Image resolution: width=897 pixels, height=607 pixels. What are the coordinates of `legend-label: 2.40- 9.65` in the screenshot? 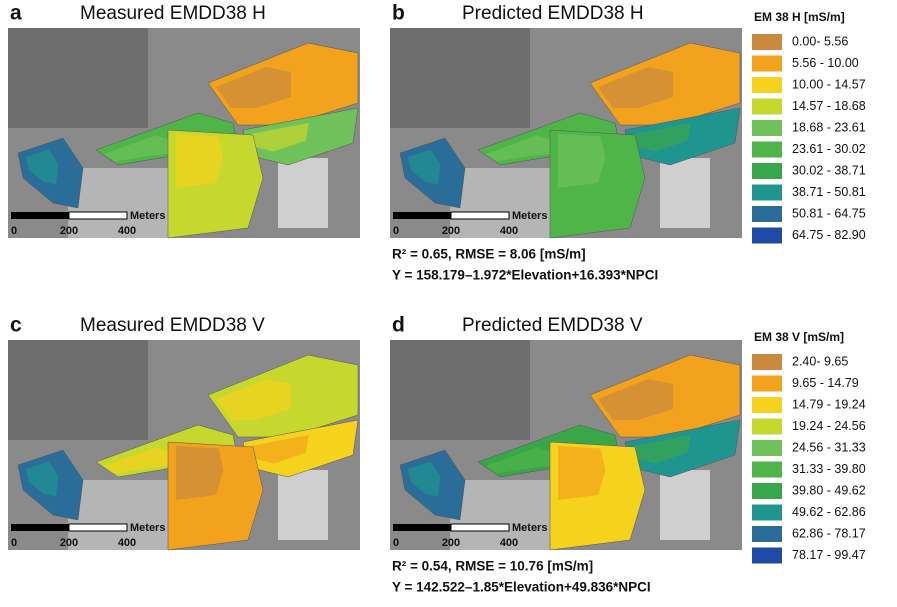 It's located at (820, 361).